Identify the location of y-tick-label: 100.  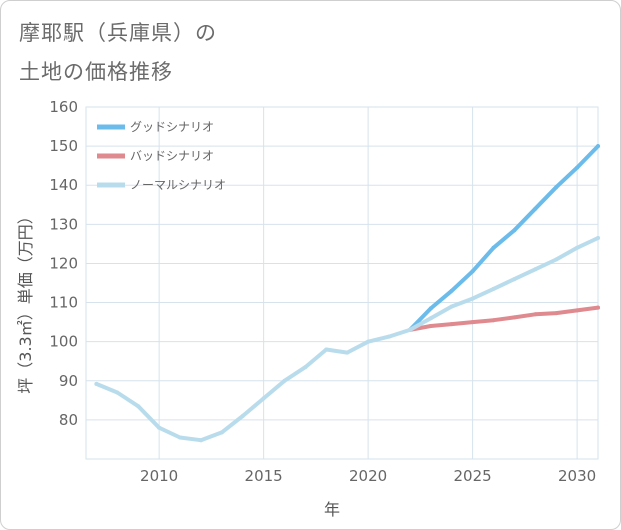
(63, 342).